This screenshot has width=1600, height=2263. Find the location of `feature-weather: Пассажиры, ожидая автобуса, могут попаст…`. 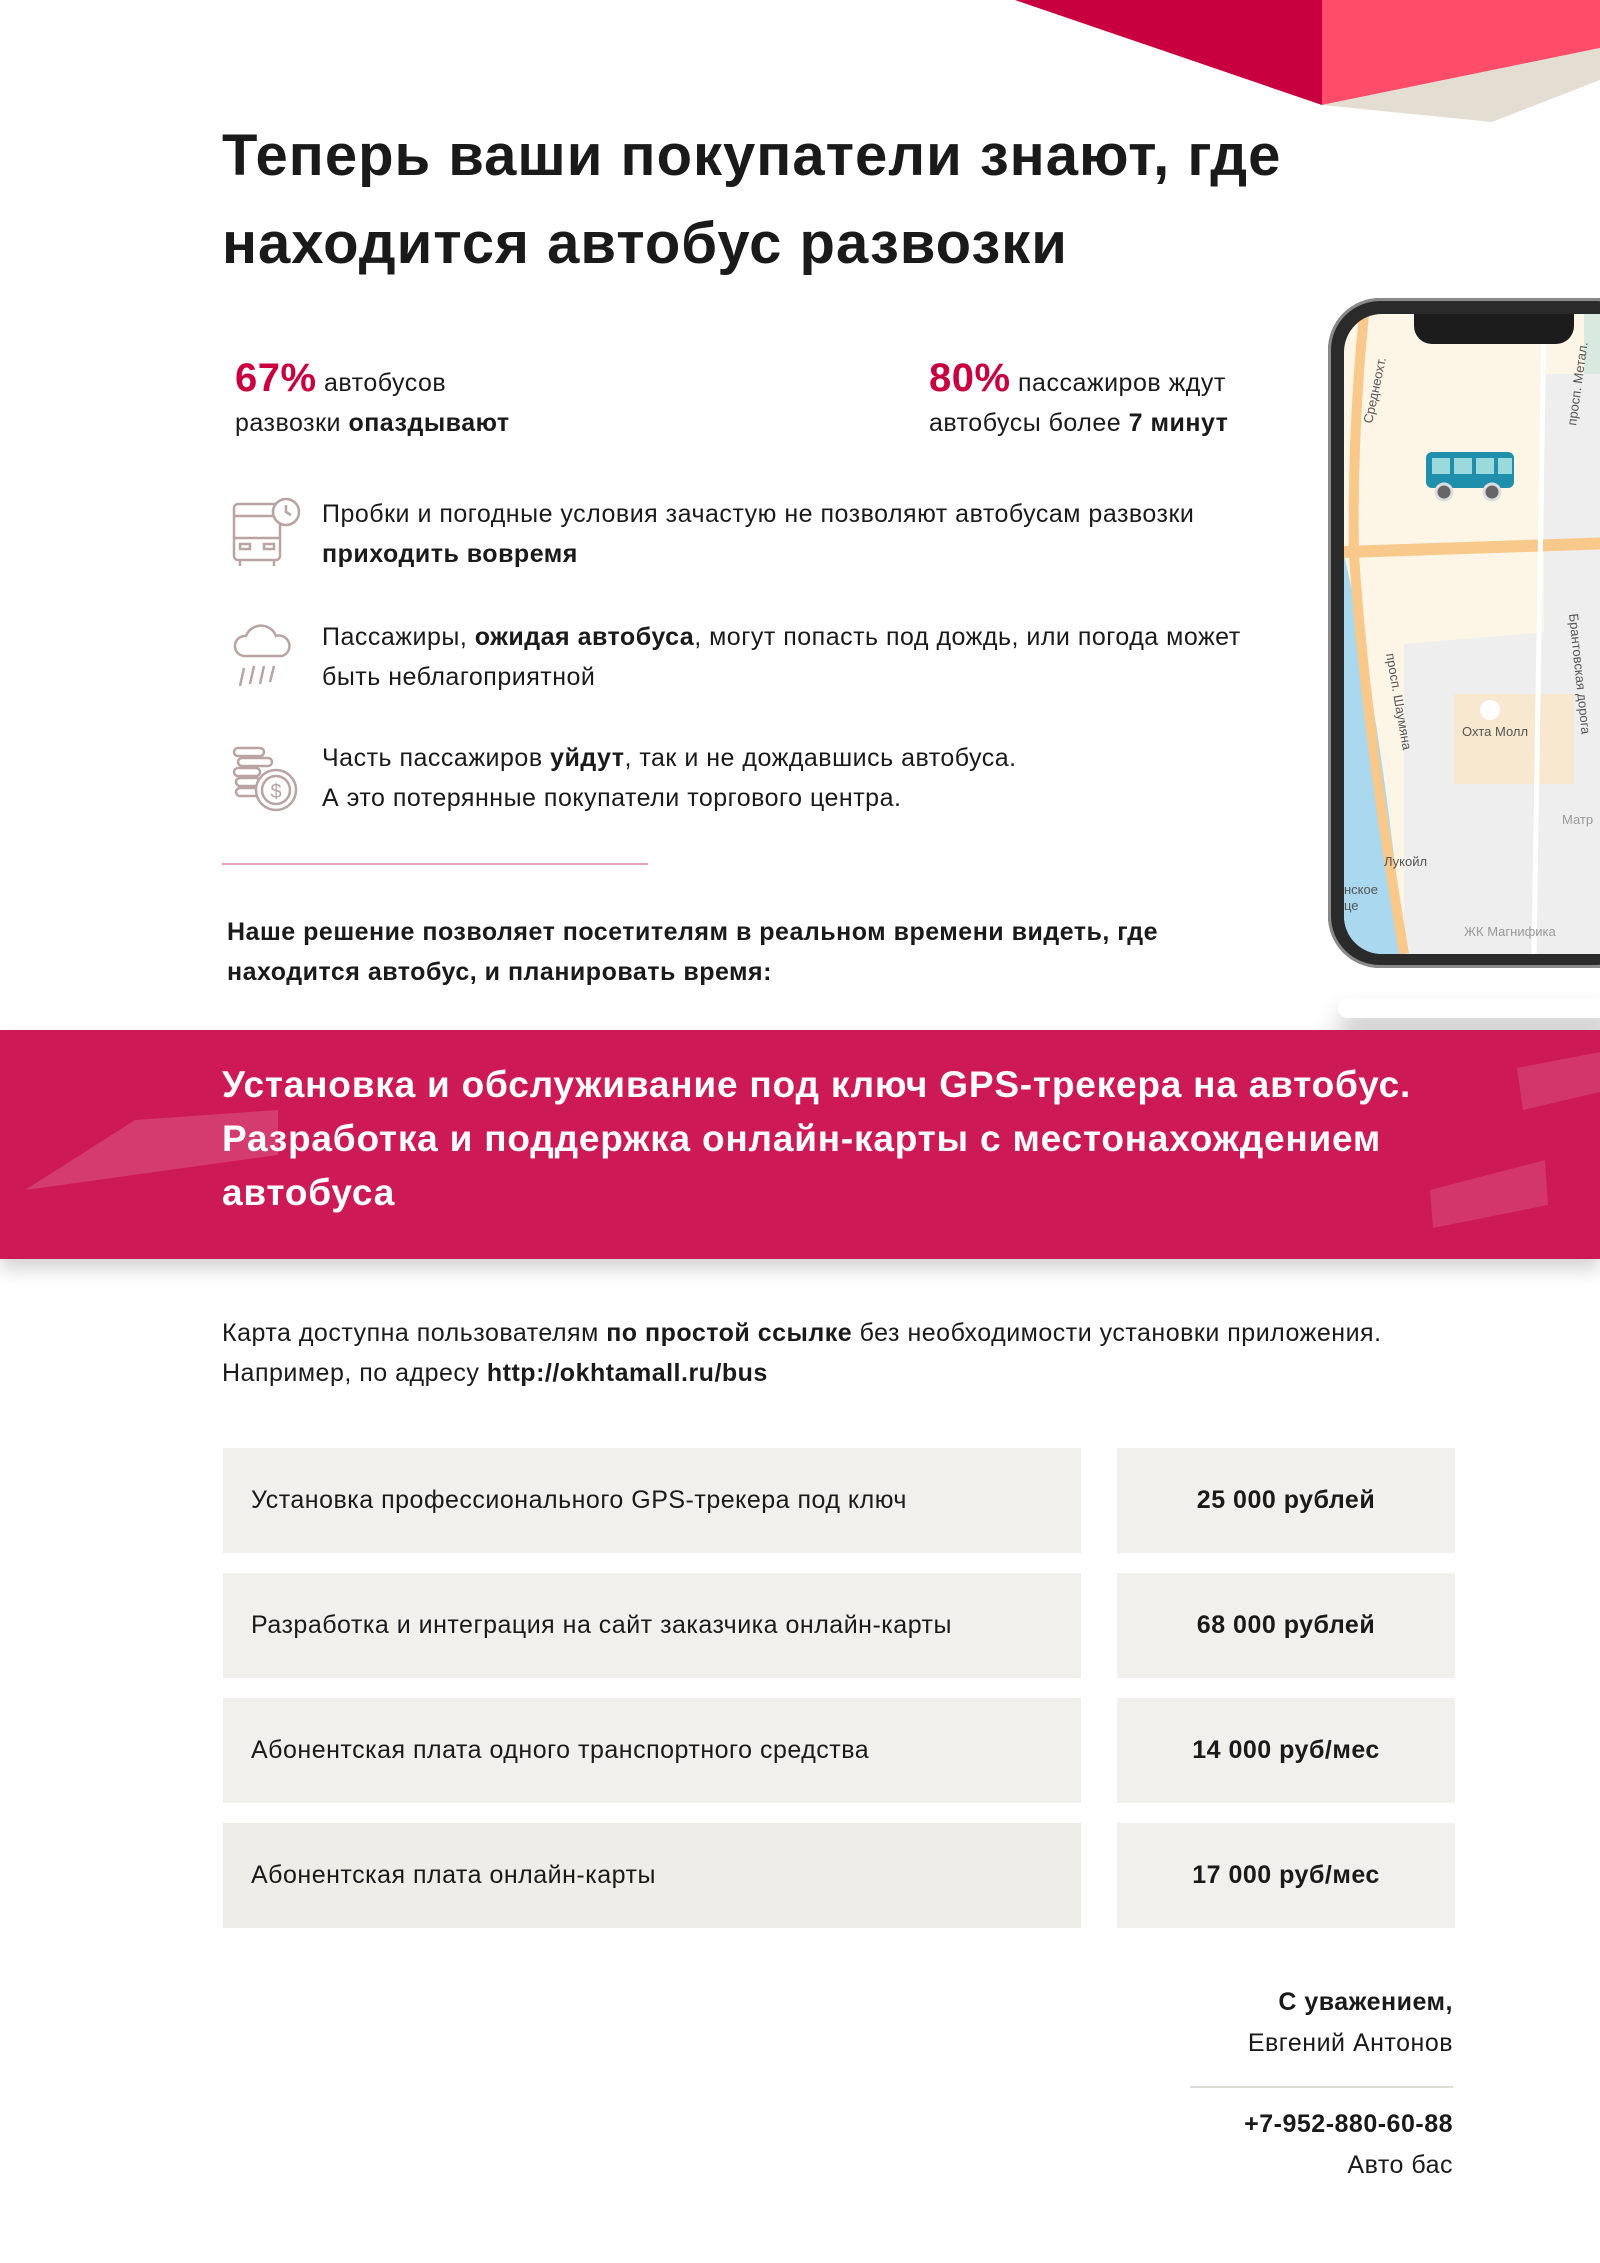

feature-weather: Пассажиры, ожидая автобуса, могут попаст… is located at coordinates (781, 657).